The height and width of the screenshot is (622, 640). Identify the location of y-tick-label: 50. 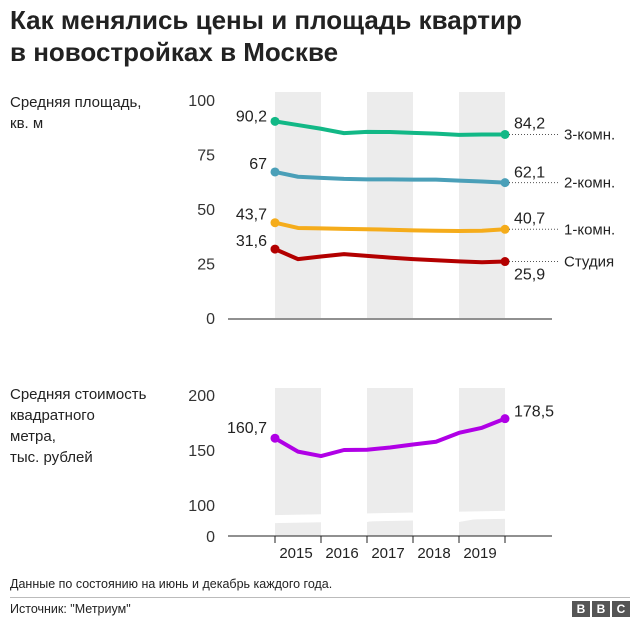
(206, 210).